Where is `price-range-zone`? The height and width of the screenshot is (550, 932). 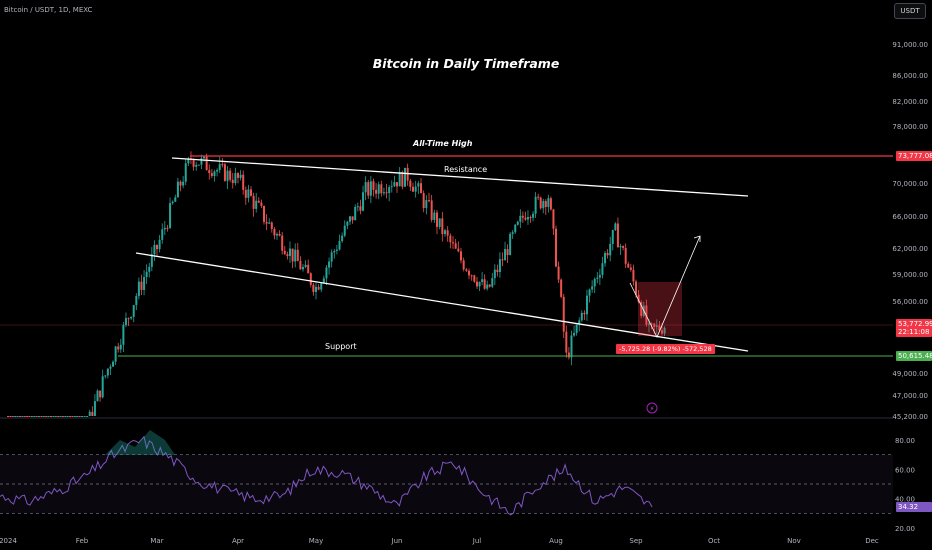
price-range-zone is located at coordinates (660, 309).